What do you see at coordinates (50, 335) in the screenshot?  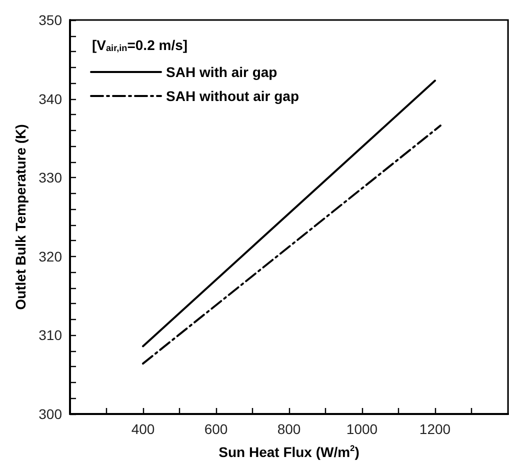 I see `y-tick-label: 310` at bounding box center [50, 335].